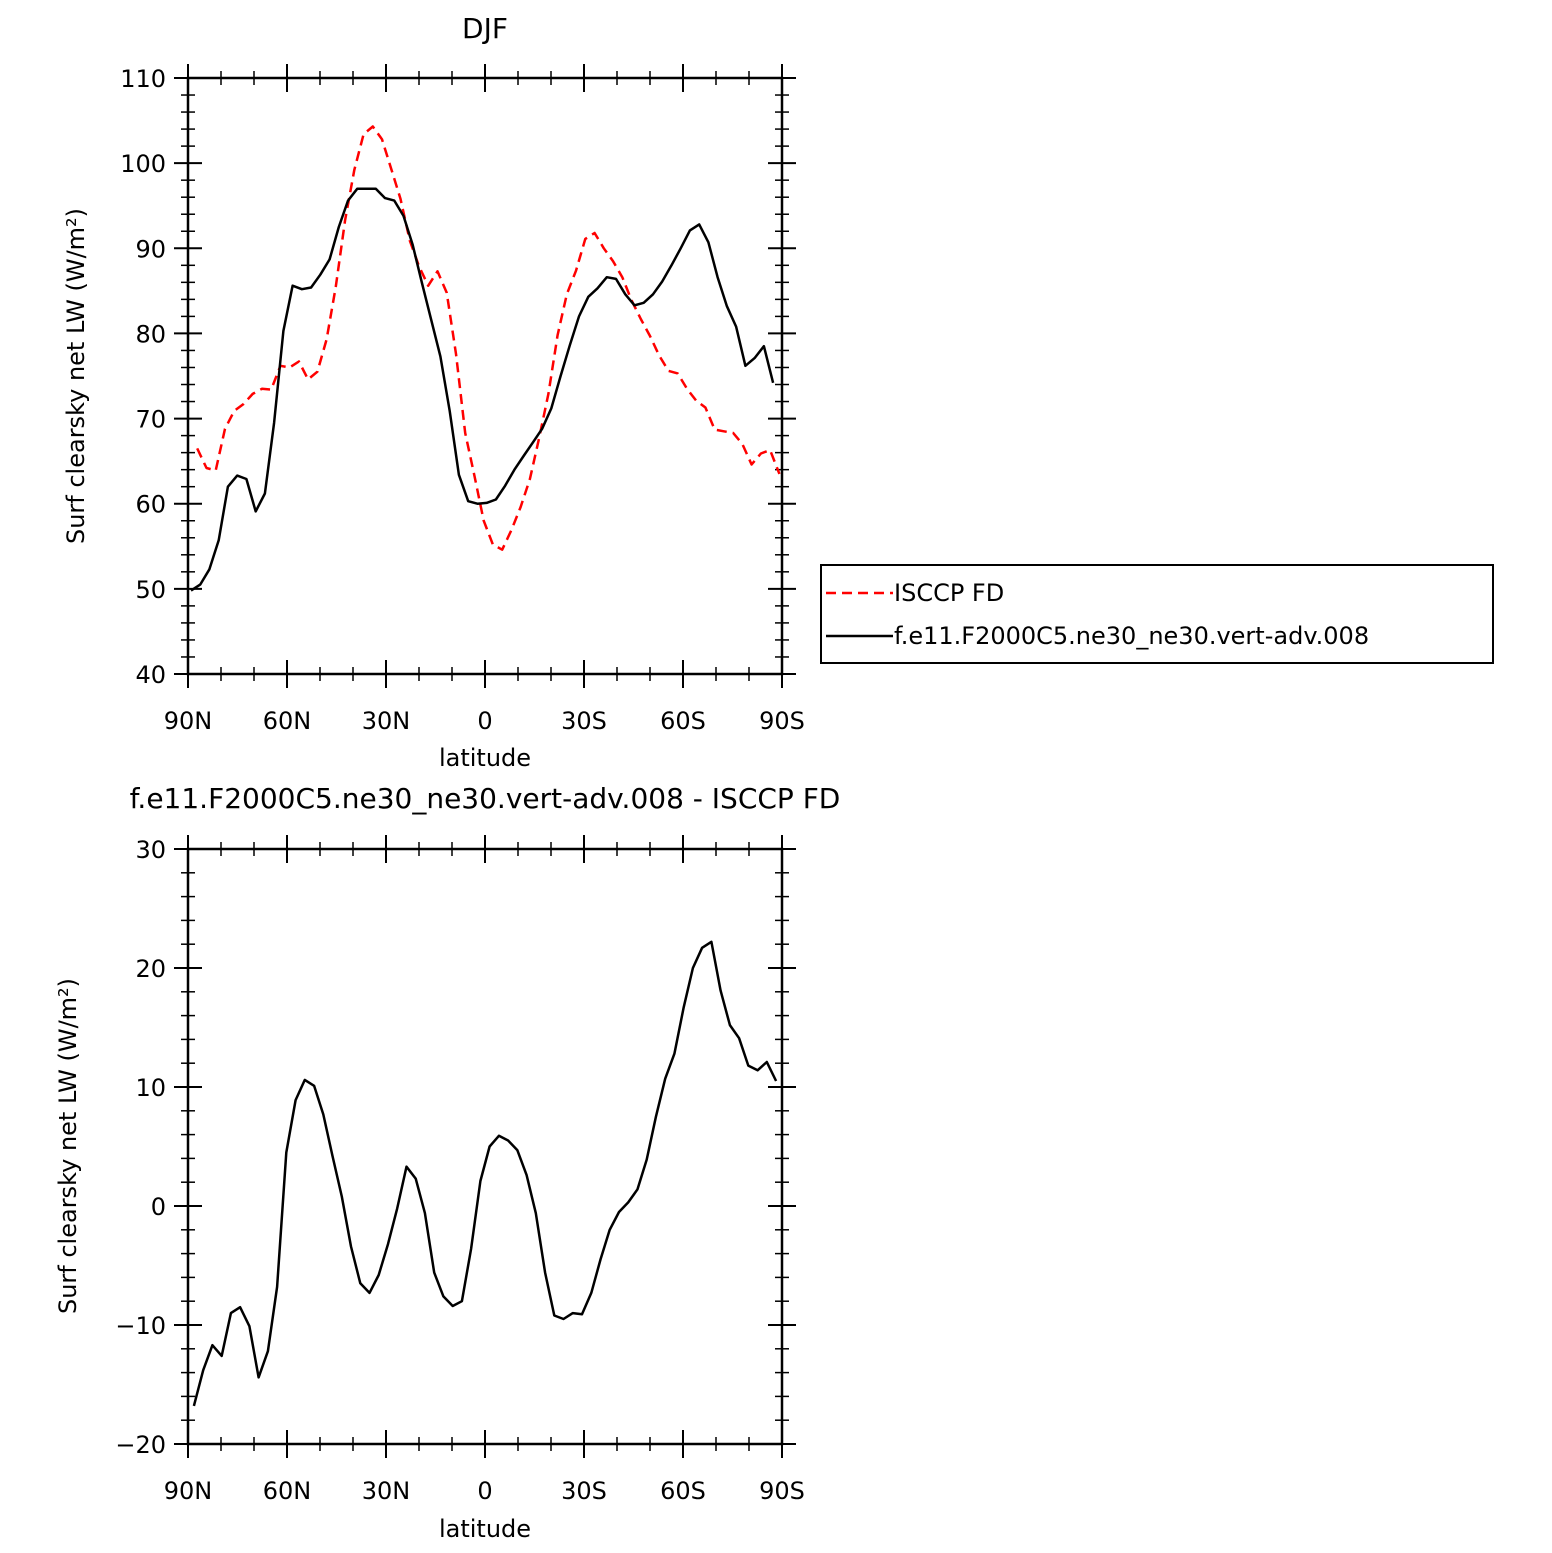  I want to click on bottom-x-tick-labels: 90N 60N 30N 0 30S 60S 90S, so click(484, 1491).